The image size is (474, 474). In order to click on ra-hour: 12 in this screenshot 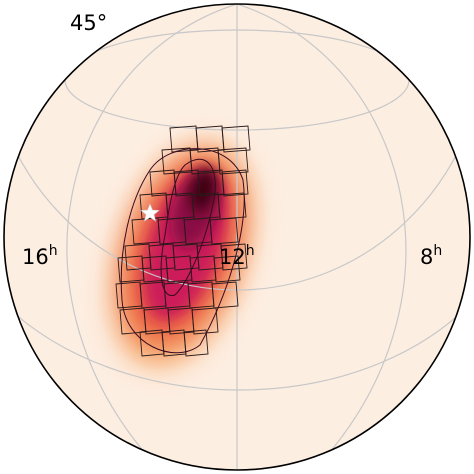, I will do `click(232, 257)`.